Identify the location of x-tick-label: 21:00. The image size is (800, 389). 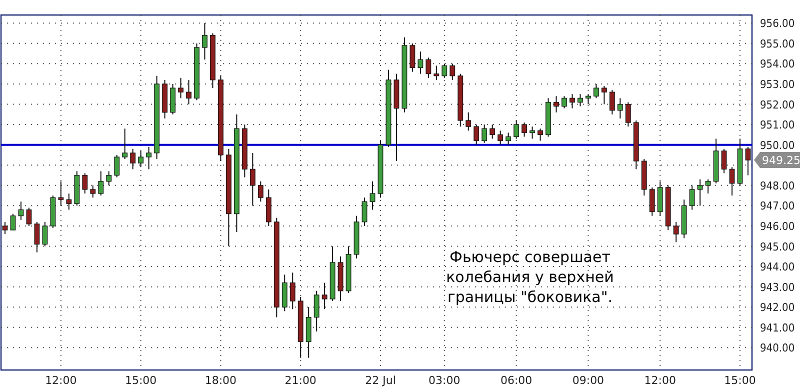
(300, 380).